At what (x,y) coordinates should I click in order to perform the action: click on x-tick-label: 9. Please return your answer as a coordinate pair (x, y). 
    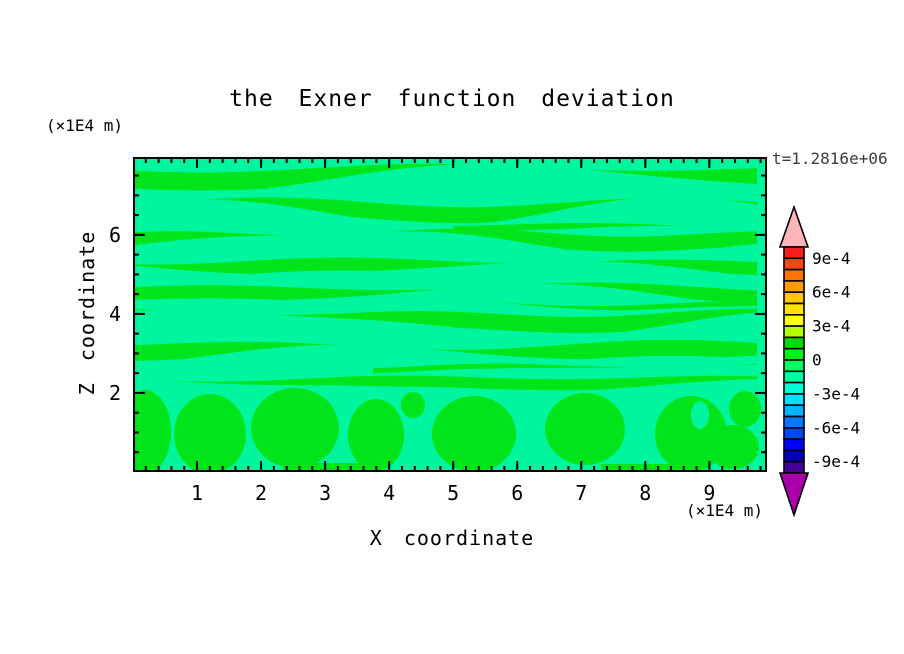
    Looking at the image, I should click on (709, 493).